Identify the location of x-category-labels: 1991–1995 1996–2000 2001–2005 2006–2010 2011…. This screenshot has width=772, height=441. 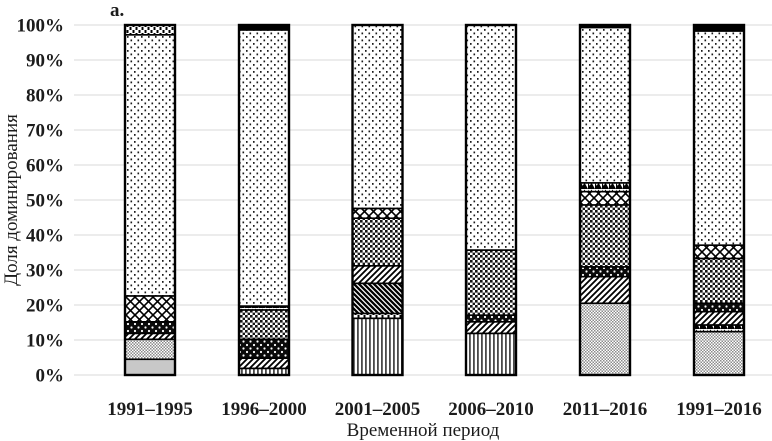
(434, 409).